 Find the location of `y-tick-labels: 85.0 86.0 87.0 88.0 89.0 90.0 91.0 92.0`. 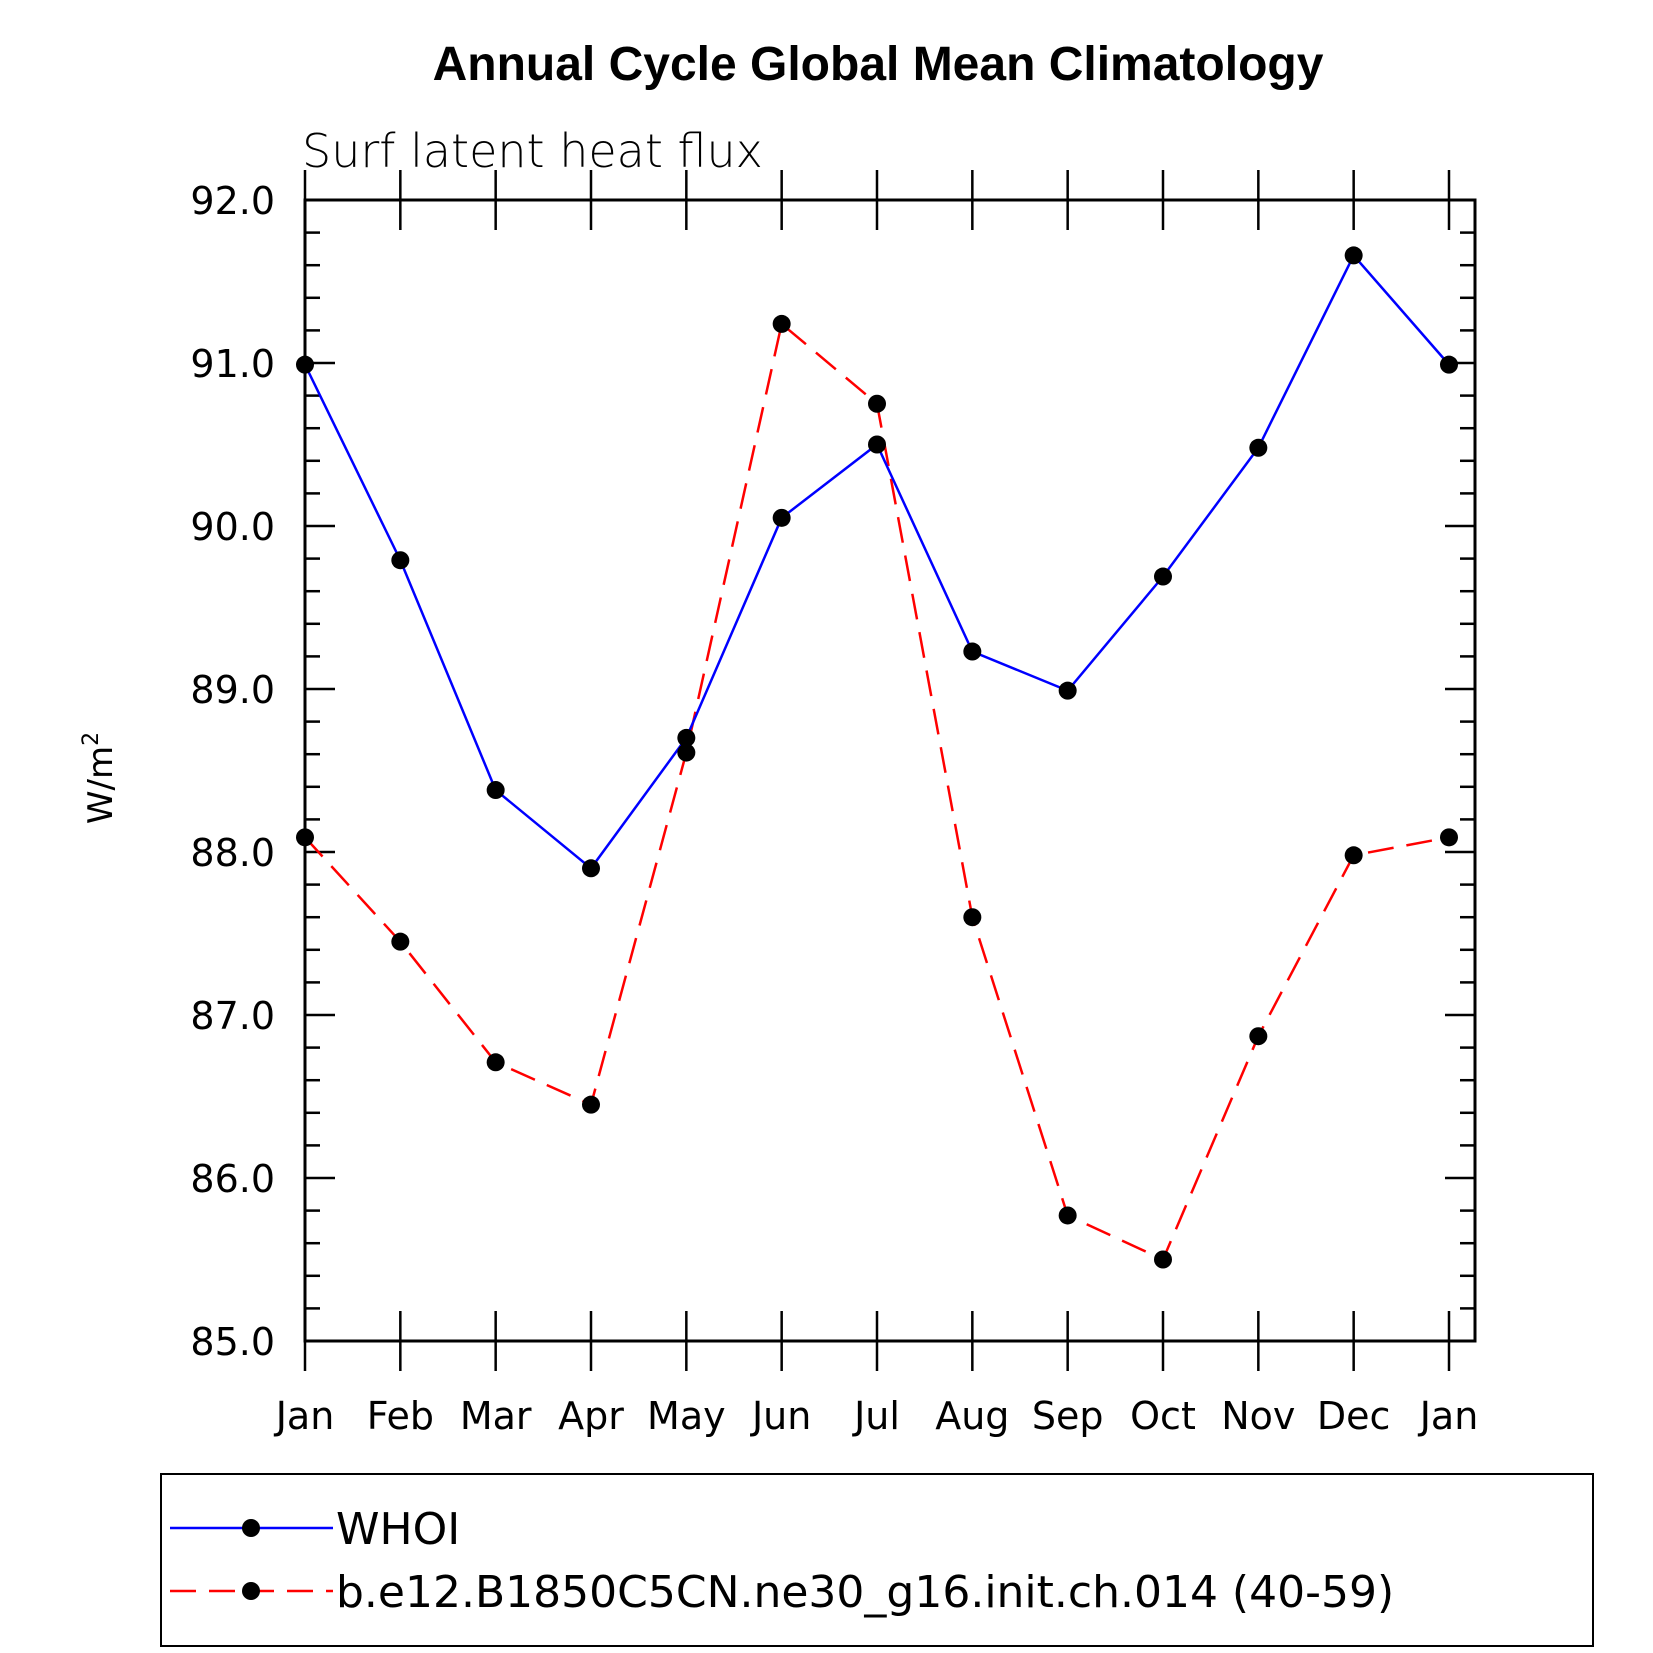

y-tick-labels: 85.0 86.0 87.0 88.0 89.0 90.0 91.0 92.0 is located at coordinates (232, 771).